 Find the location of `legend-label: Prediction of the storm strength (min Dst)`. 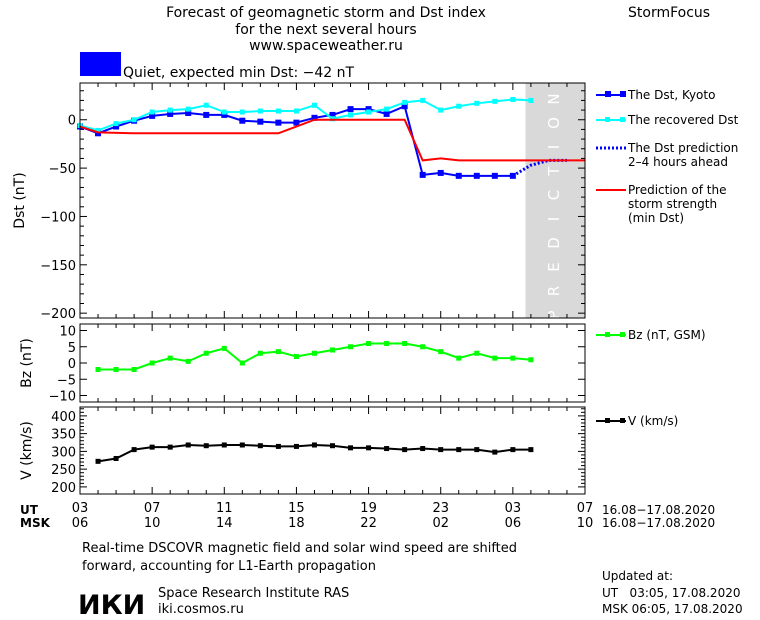

legend-label: Prediction of the storm strength (min Dst) is located at coordinates (677, 204).